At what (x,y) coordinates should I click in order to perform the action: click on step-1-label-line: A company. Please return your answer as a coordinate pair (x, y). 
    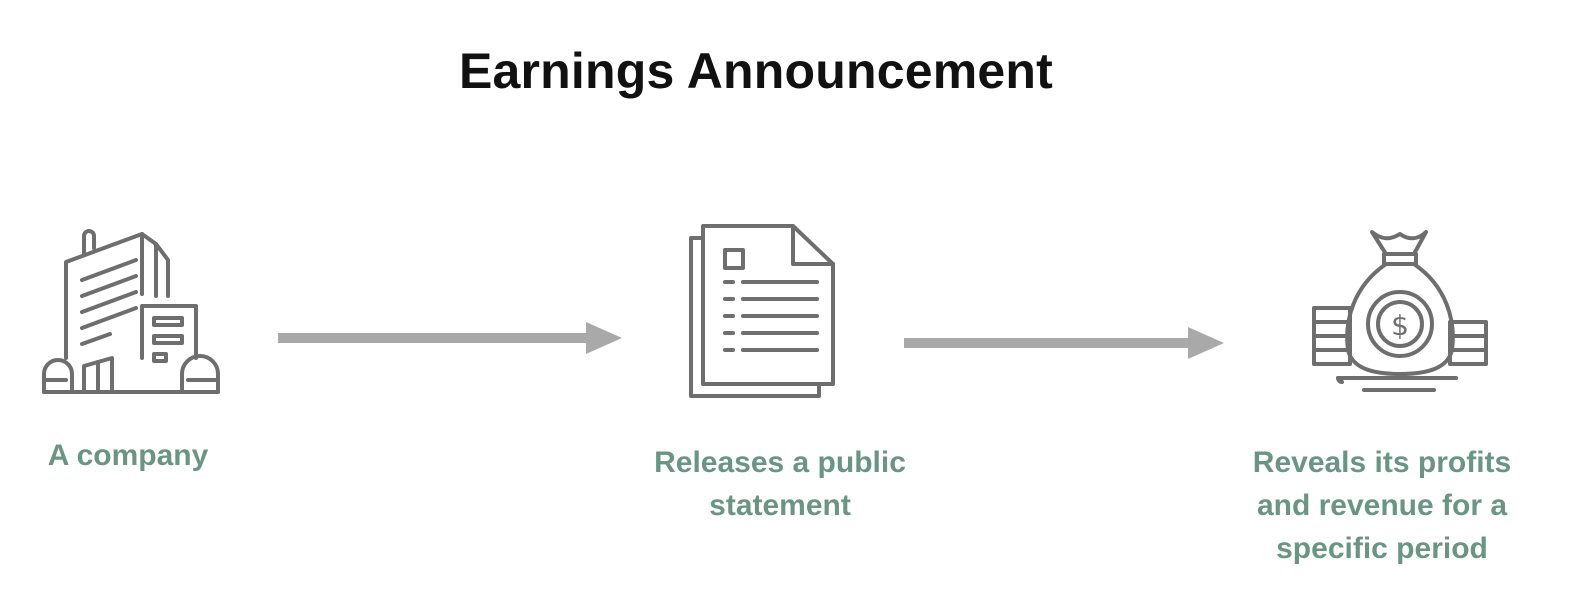
    Looking at the image, I should click on (128, 455).